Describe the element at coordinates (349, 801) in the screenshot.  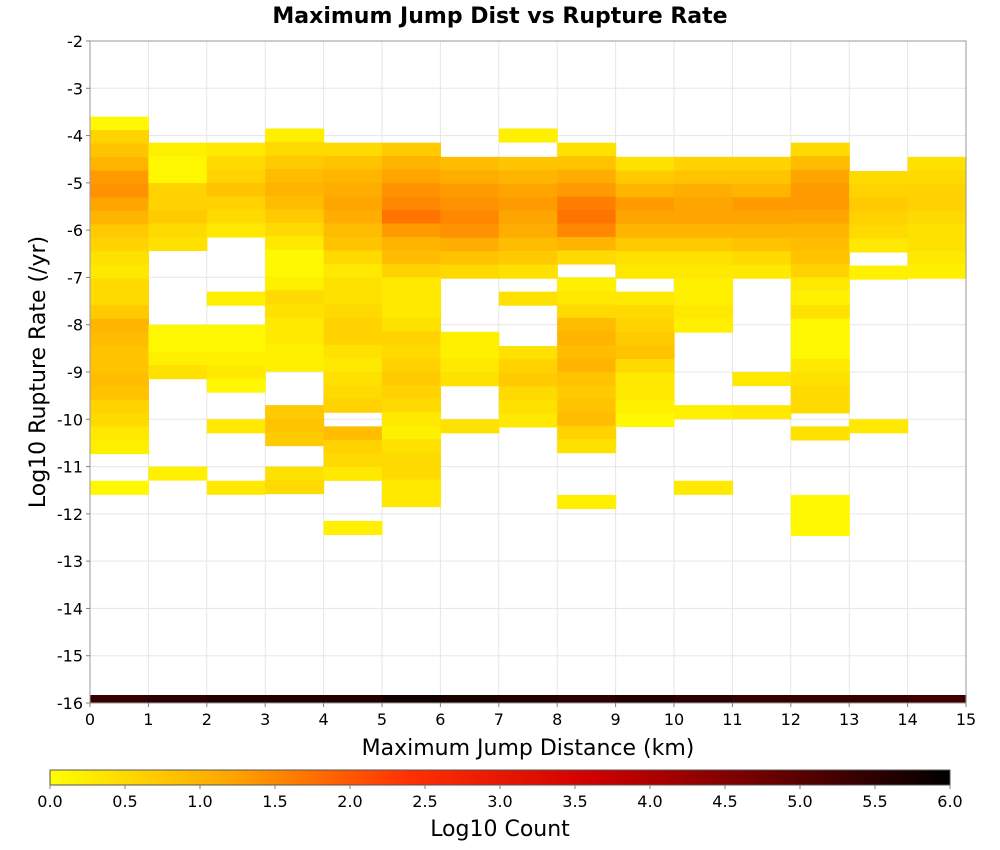
I see `colorbar-tick-label: 2.0` at that location.